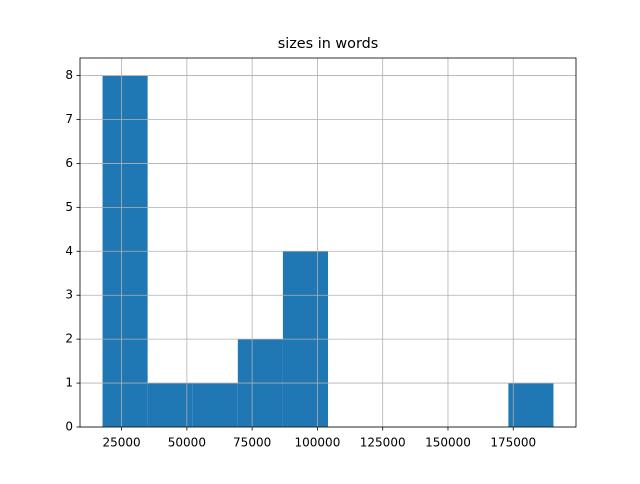 The width and height of the screenshot is (640, 484). What do you see at coordinates (69, 207) in the screenshot?
I see `y-tick-label: 5` at bounding box center [69, 207].